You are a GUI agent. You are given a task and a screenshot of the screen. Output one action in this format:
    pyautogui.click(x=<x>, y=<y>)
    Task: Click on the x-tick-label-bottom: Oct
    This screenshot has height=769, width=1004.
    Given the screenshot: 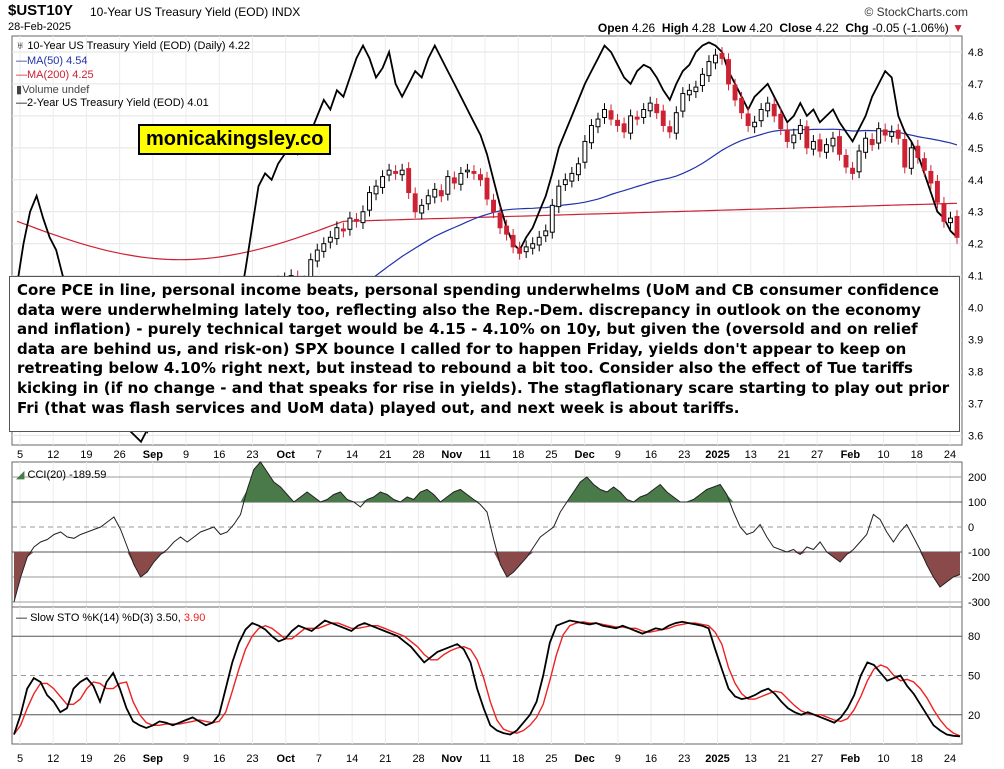 What is the action you would take?
    pyautogui.click(x=286, y=759)
    